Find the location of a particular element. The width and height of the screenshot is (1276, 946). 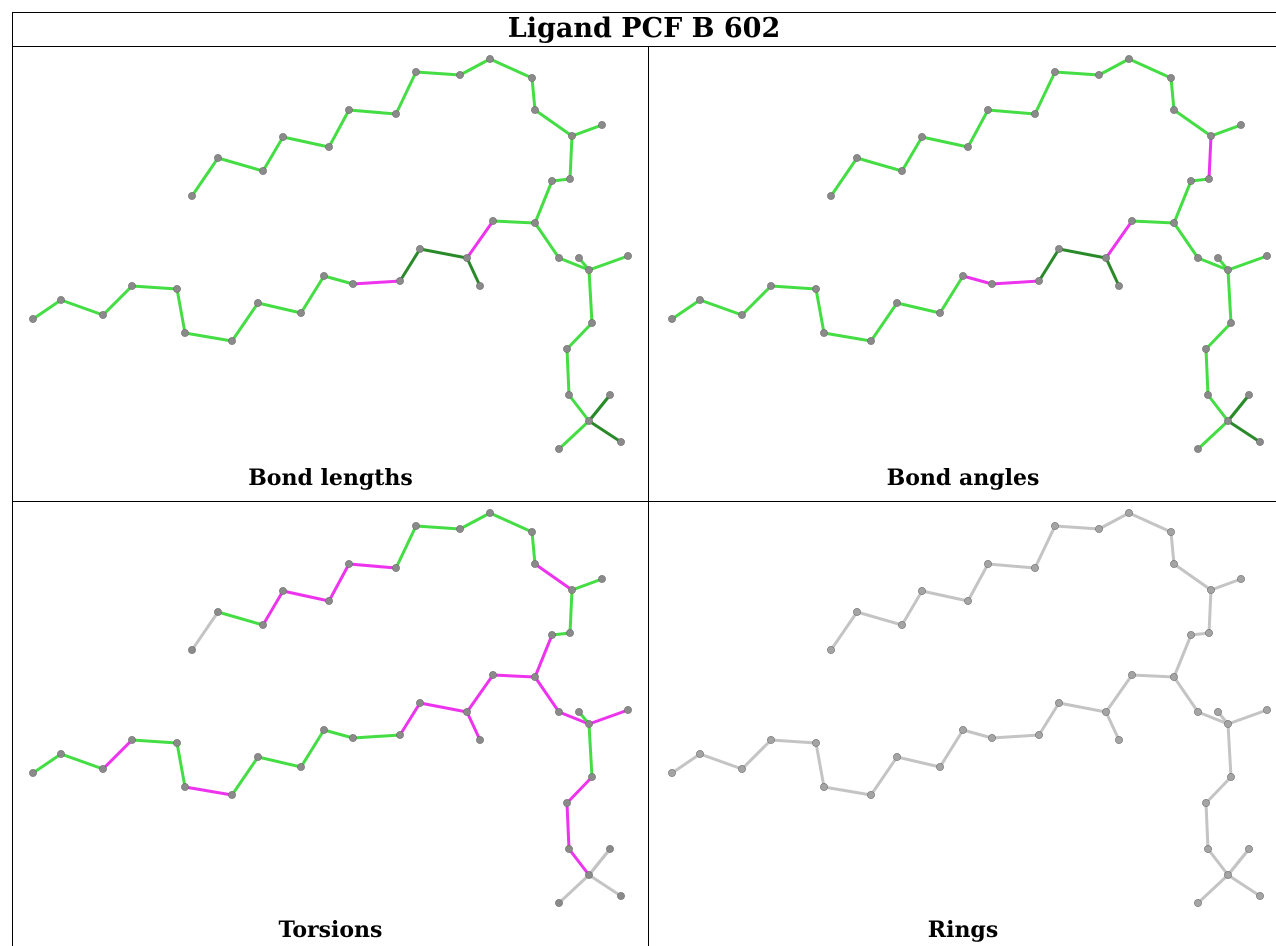

bond-e1 is located at coordinates (1015, 282).